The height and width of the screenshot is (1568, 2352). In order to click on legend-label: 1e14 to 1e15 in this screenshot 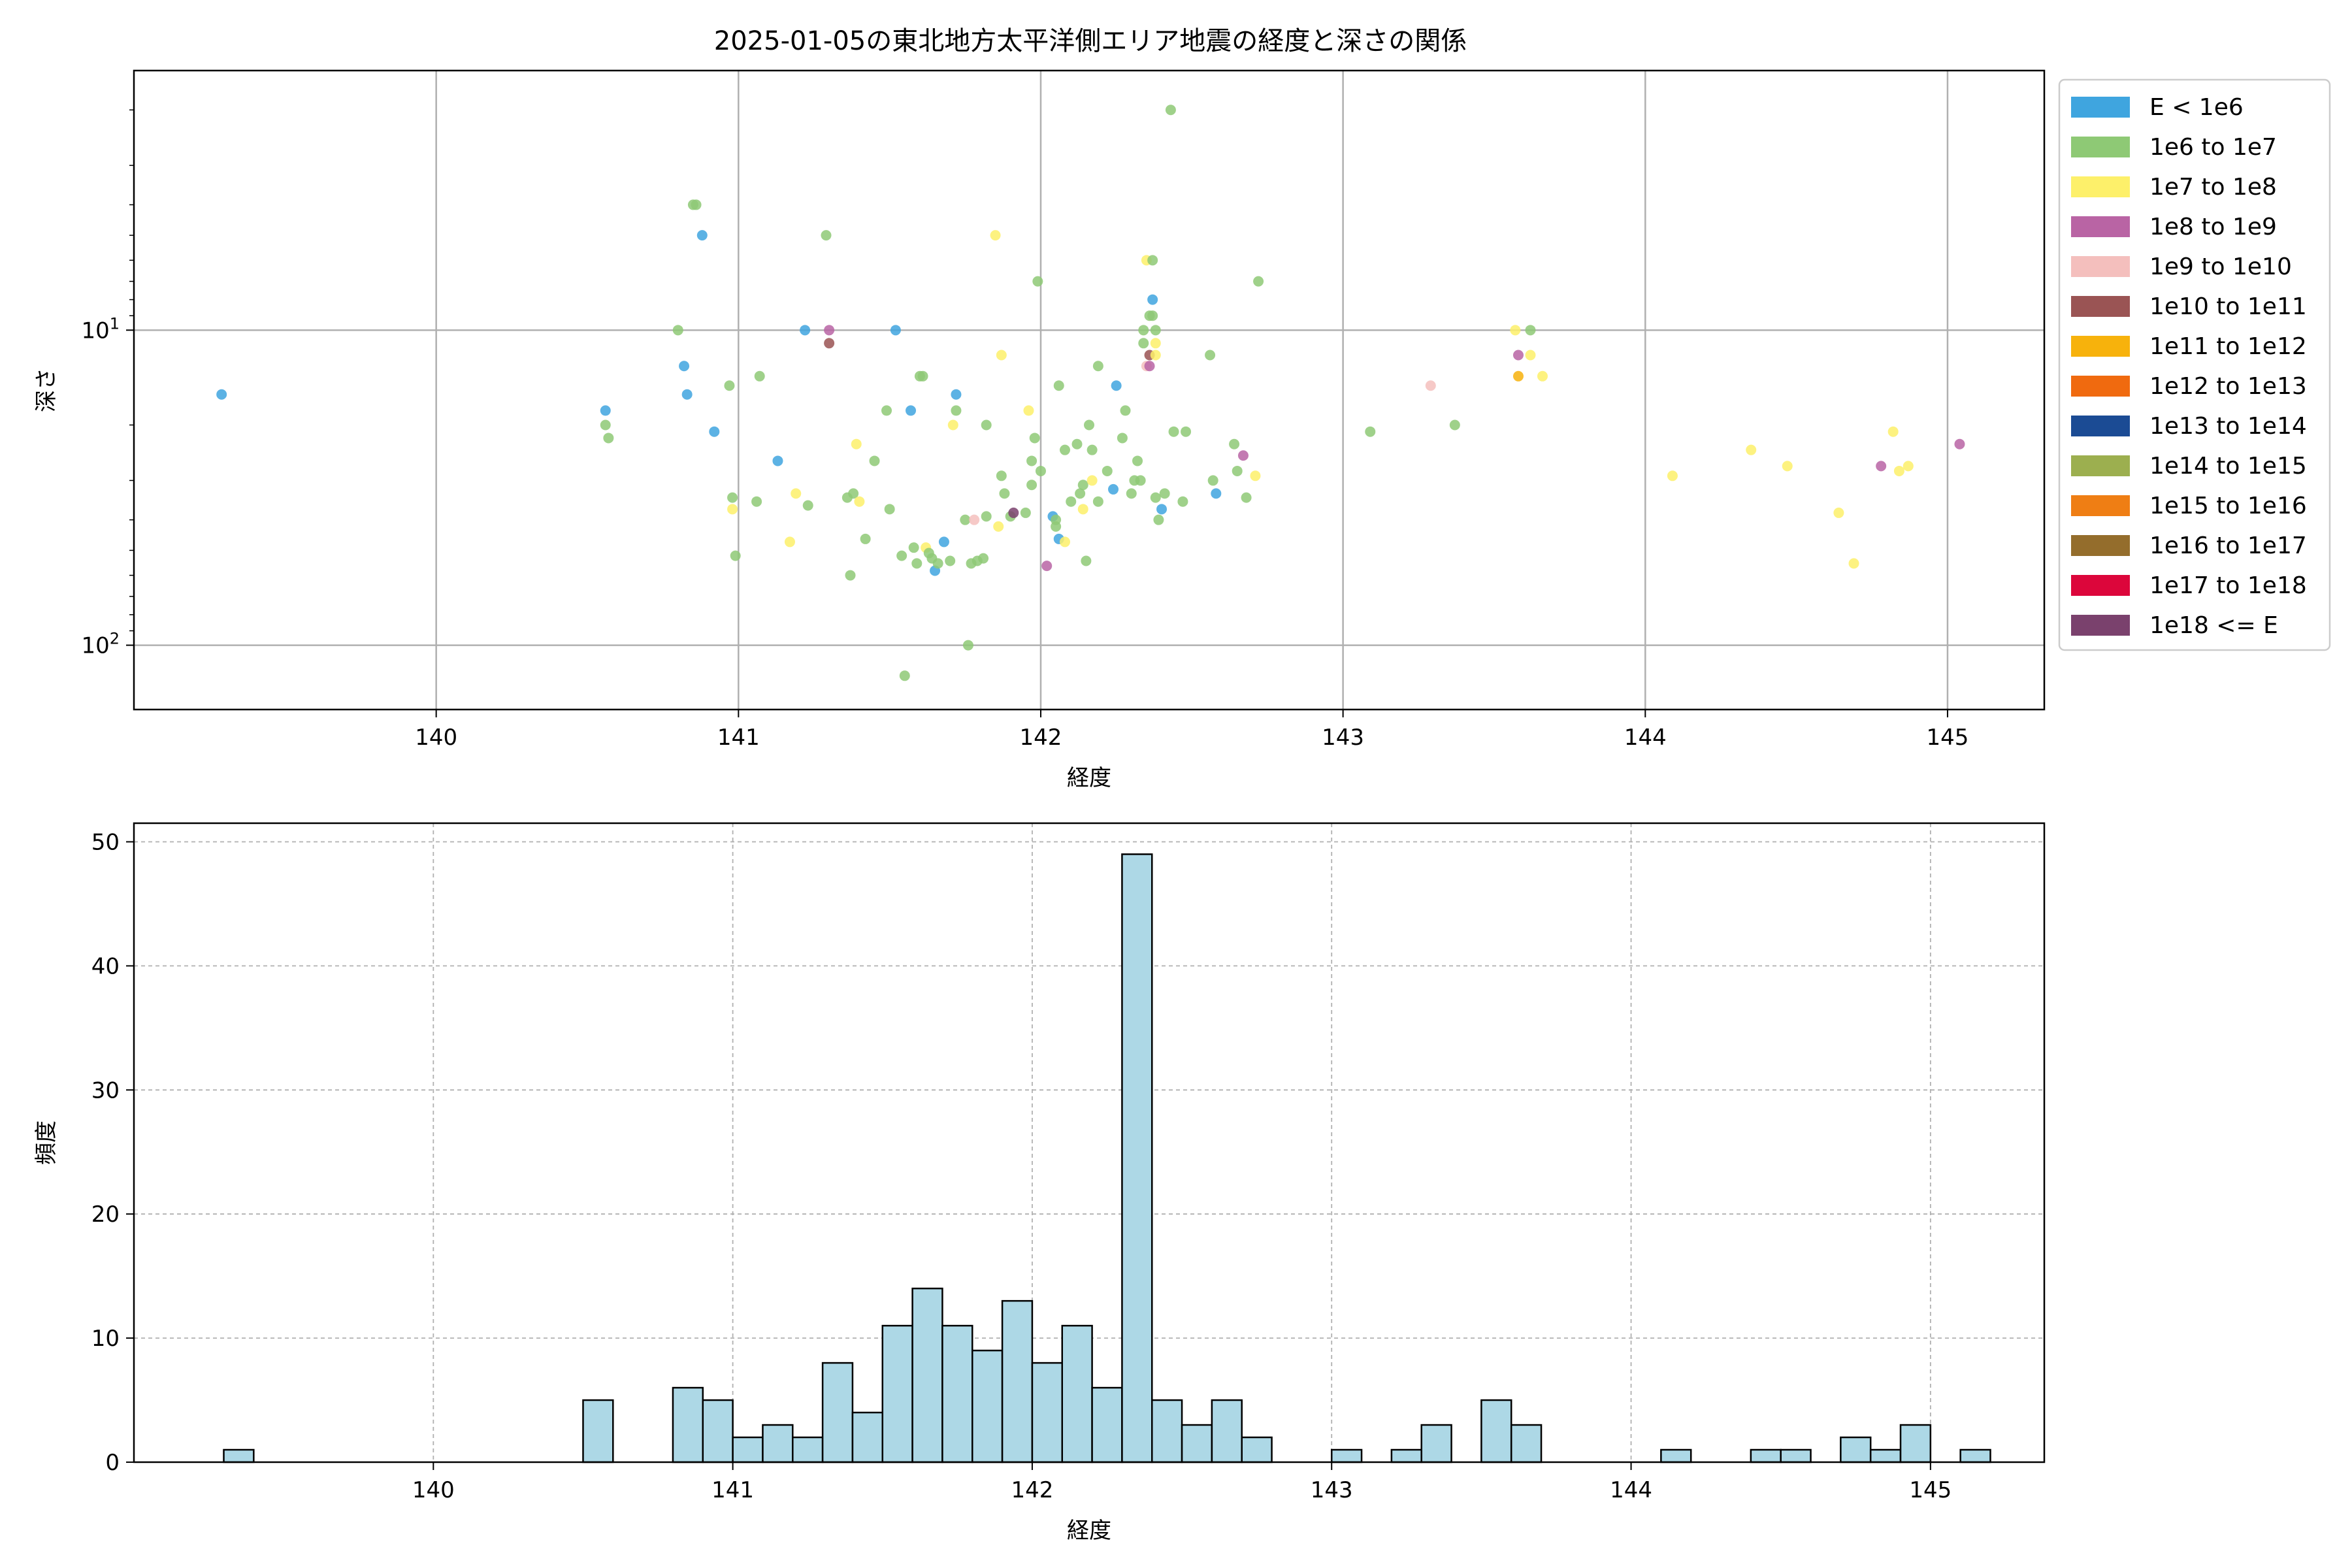, I will do `click(2228, 466)`.